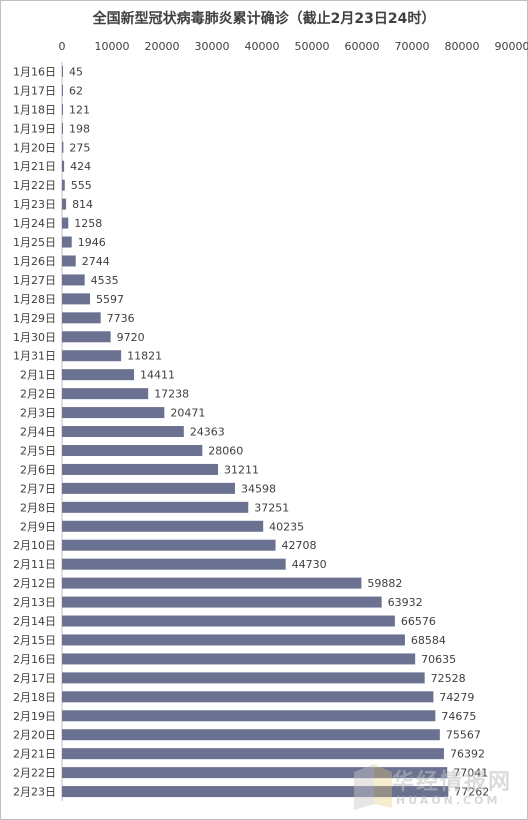 The image size is (528, 820). I want to click on data-label: 121, so click(79, 109).